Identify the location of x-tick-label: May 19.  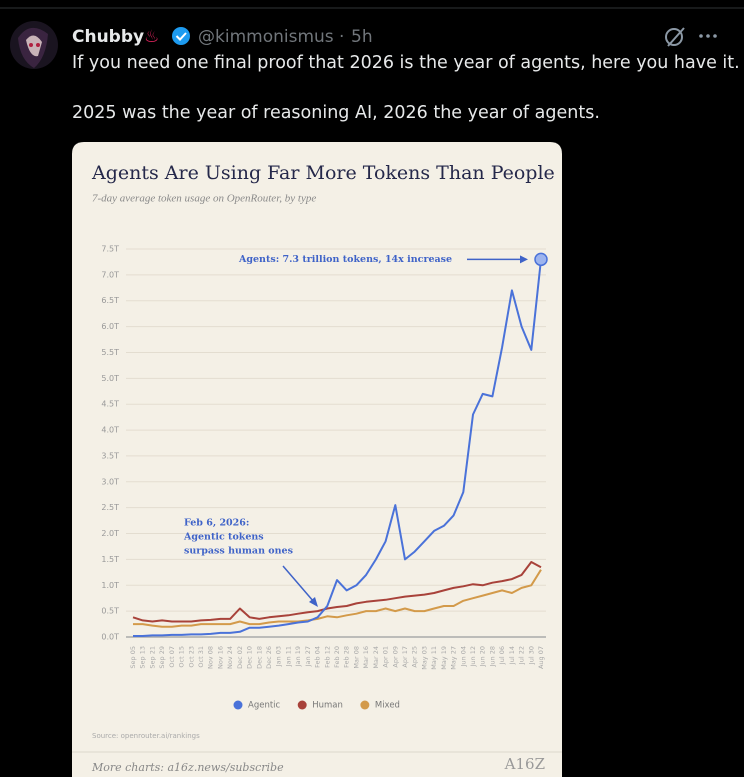
(444, 658).